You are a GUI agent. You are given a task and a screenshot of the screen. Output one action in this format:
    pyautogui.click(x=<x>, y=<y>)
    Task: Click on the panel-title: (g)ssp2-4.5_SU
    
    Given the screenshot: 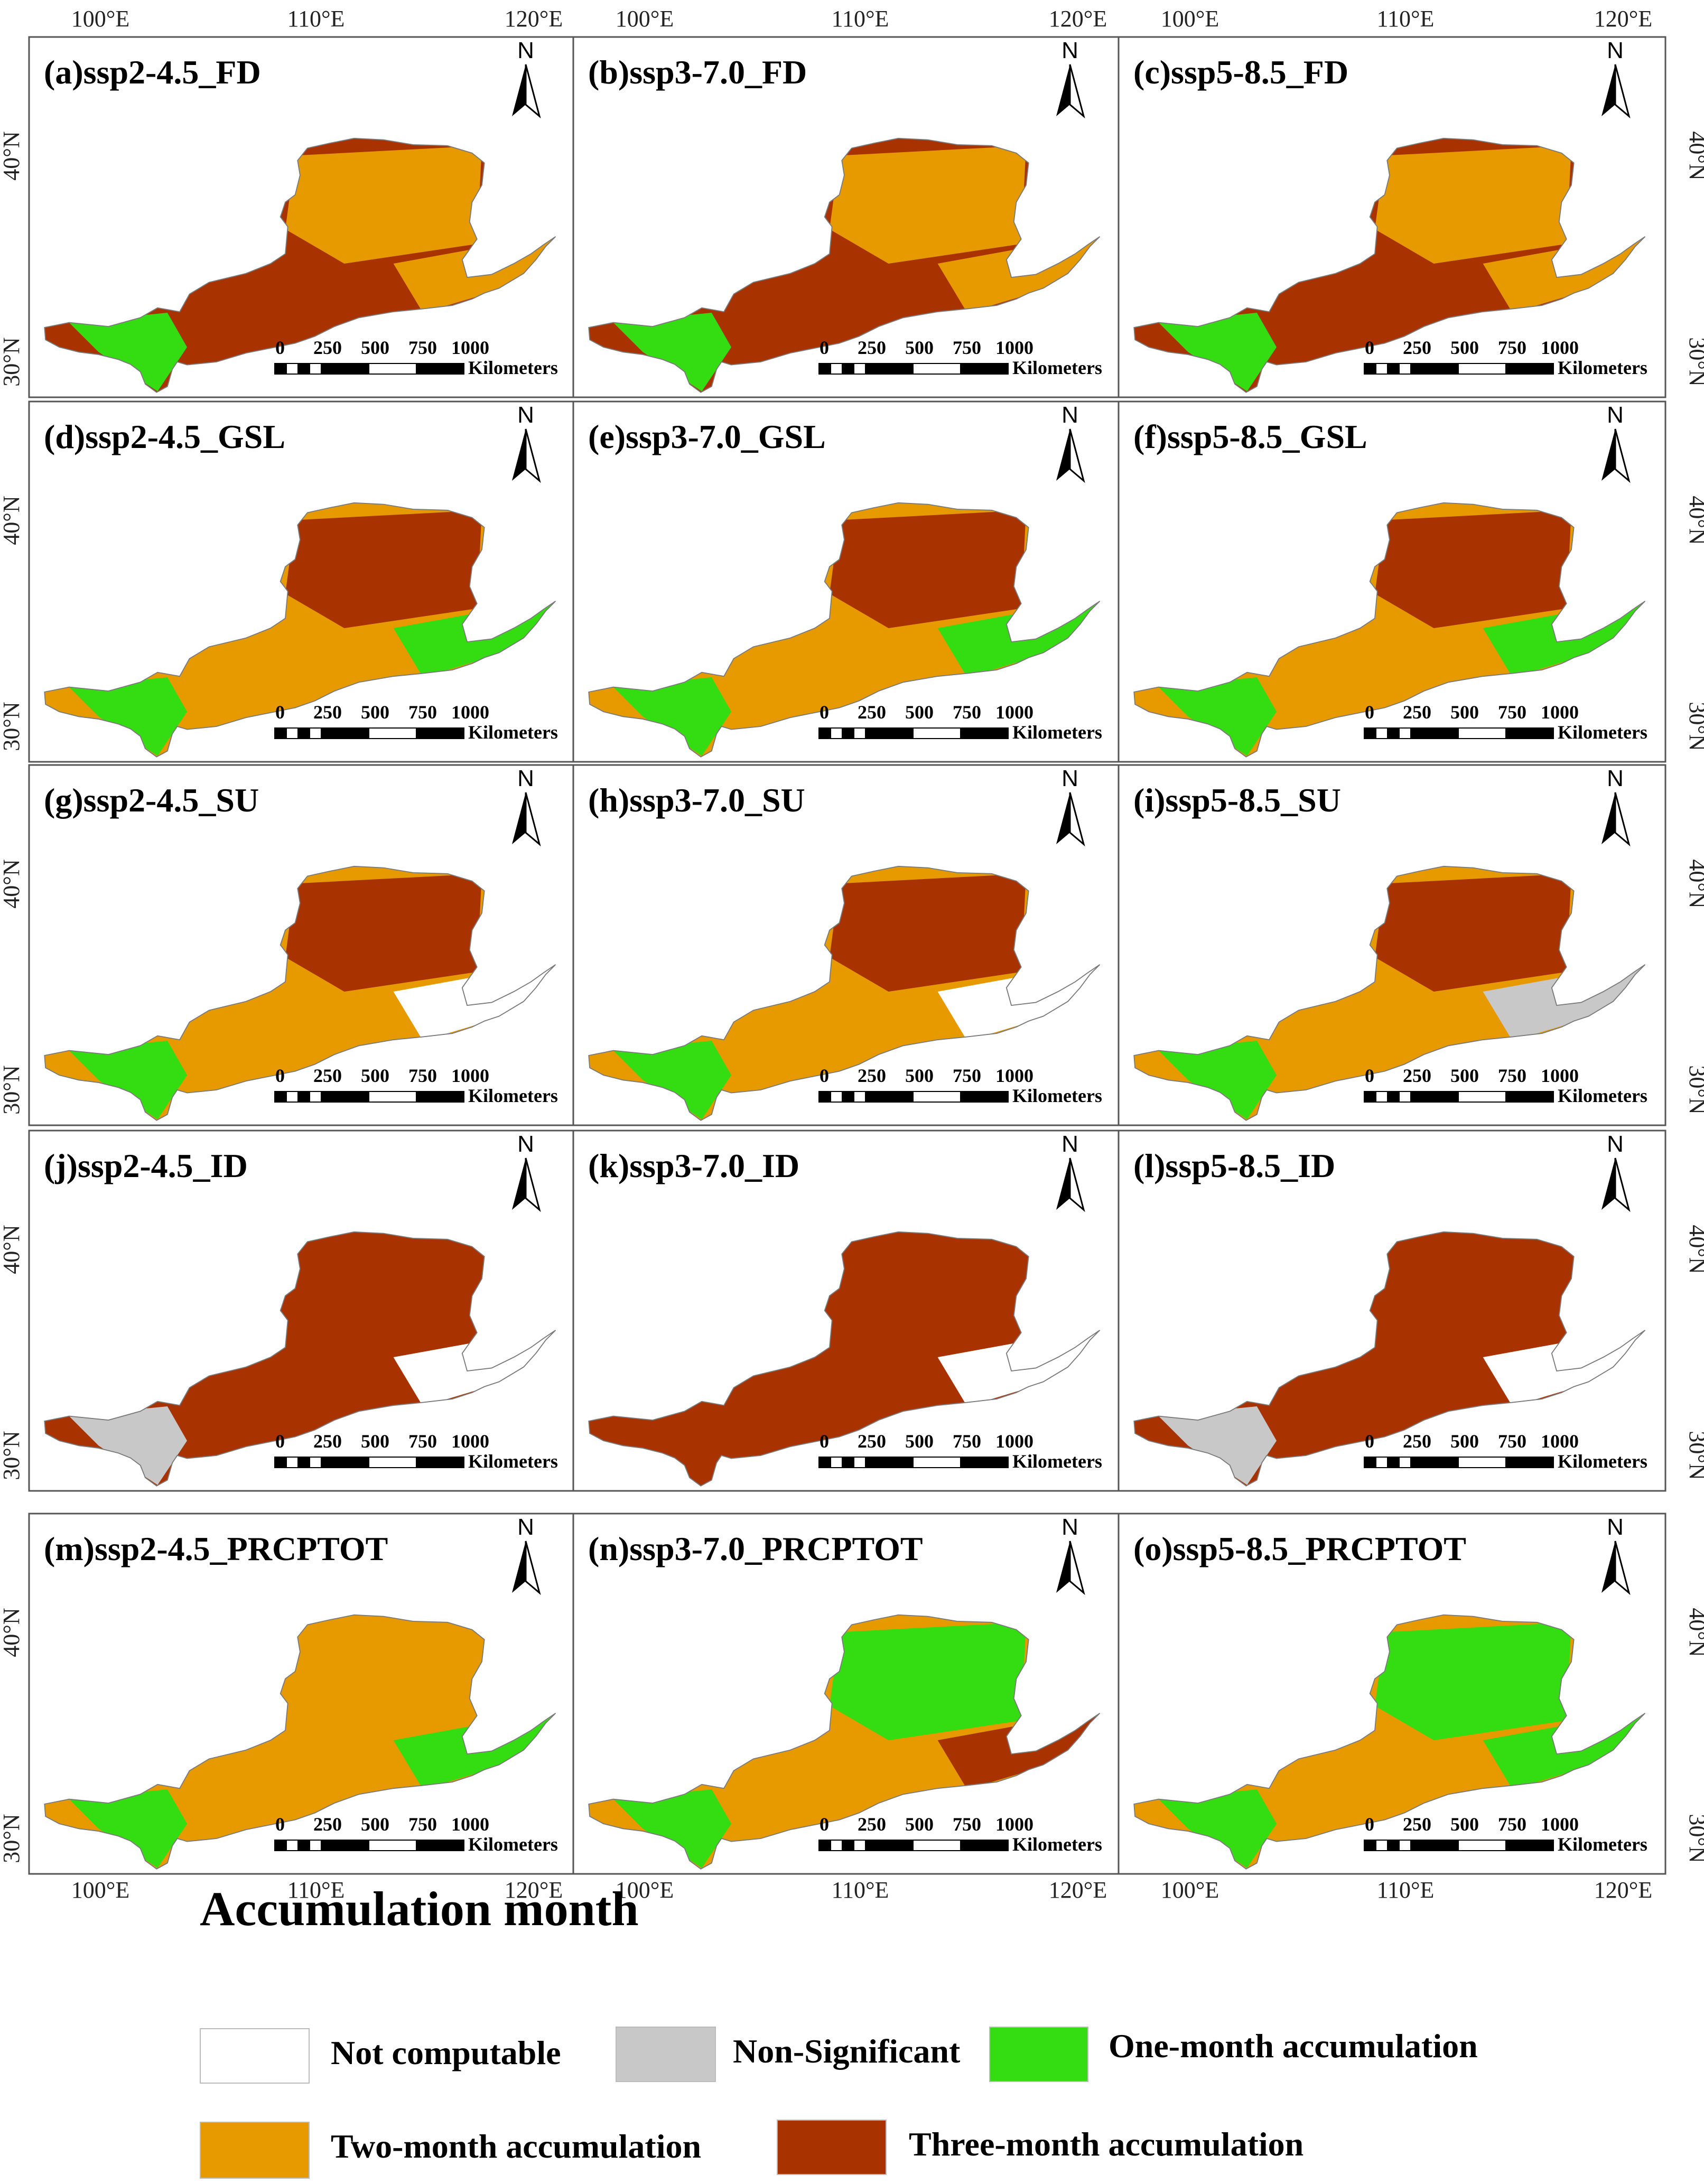 What is the action you would take?
    pyautogui.click(x=152, y=800)
    